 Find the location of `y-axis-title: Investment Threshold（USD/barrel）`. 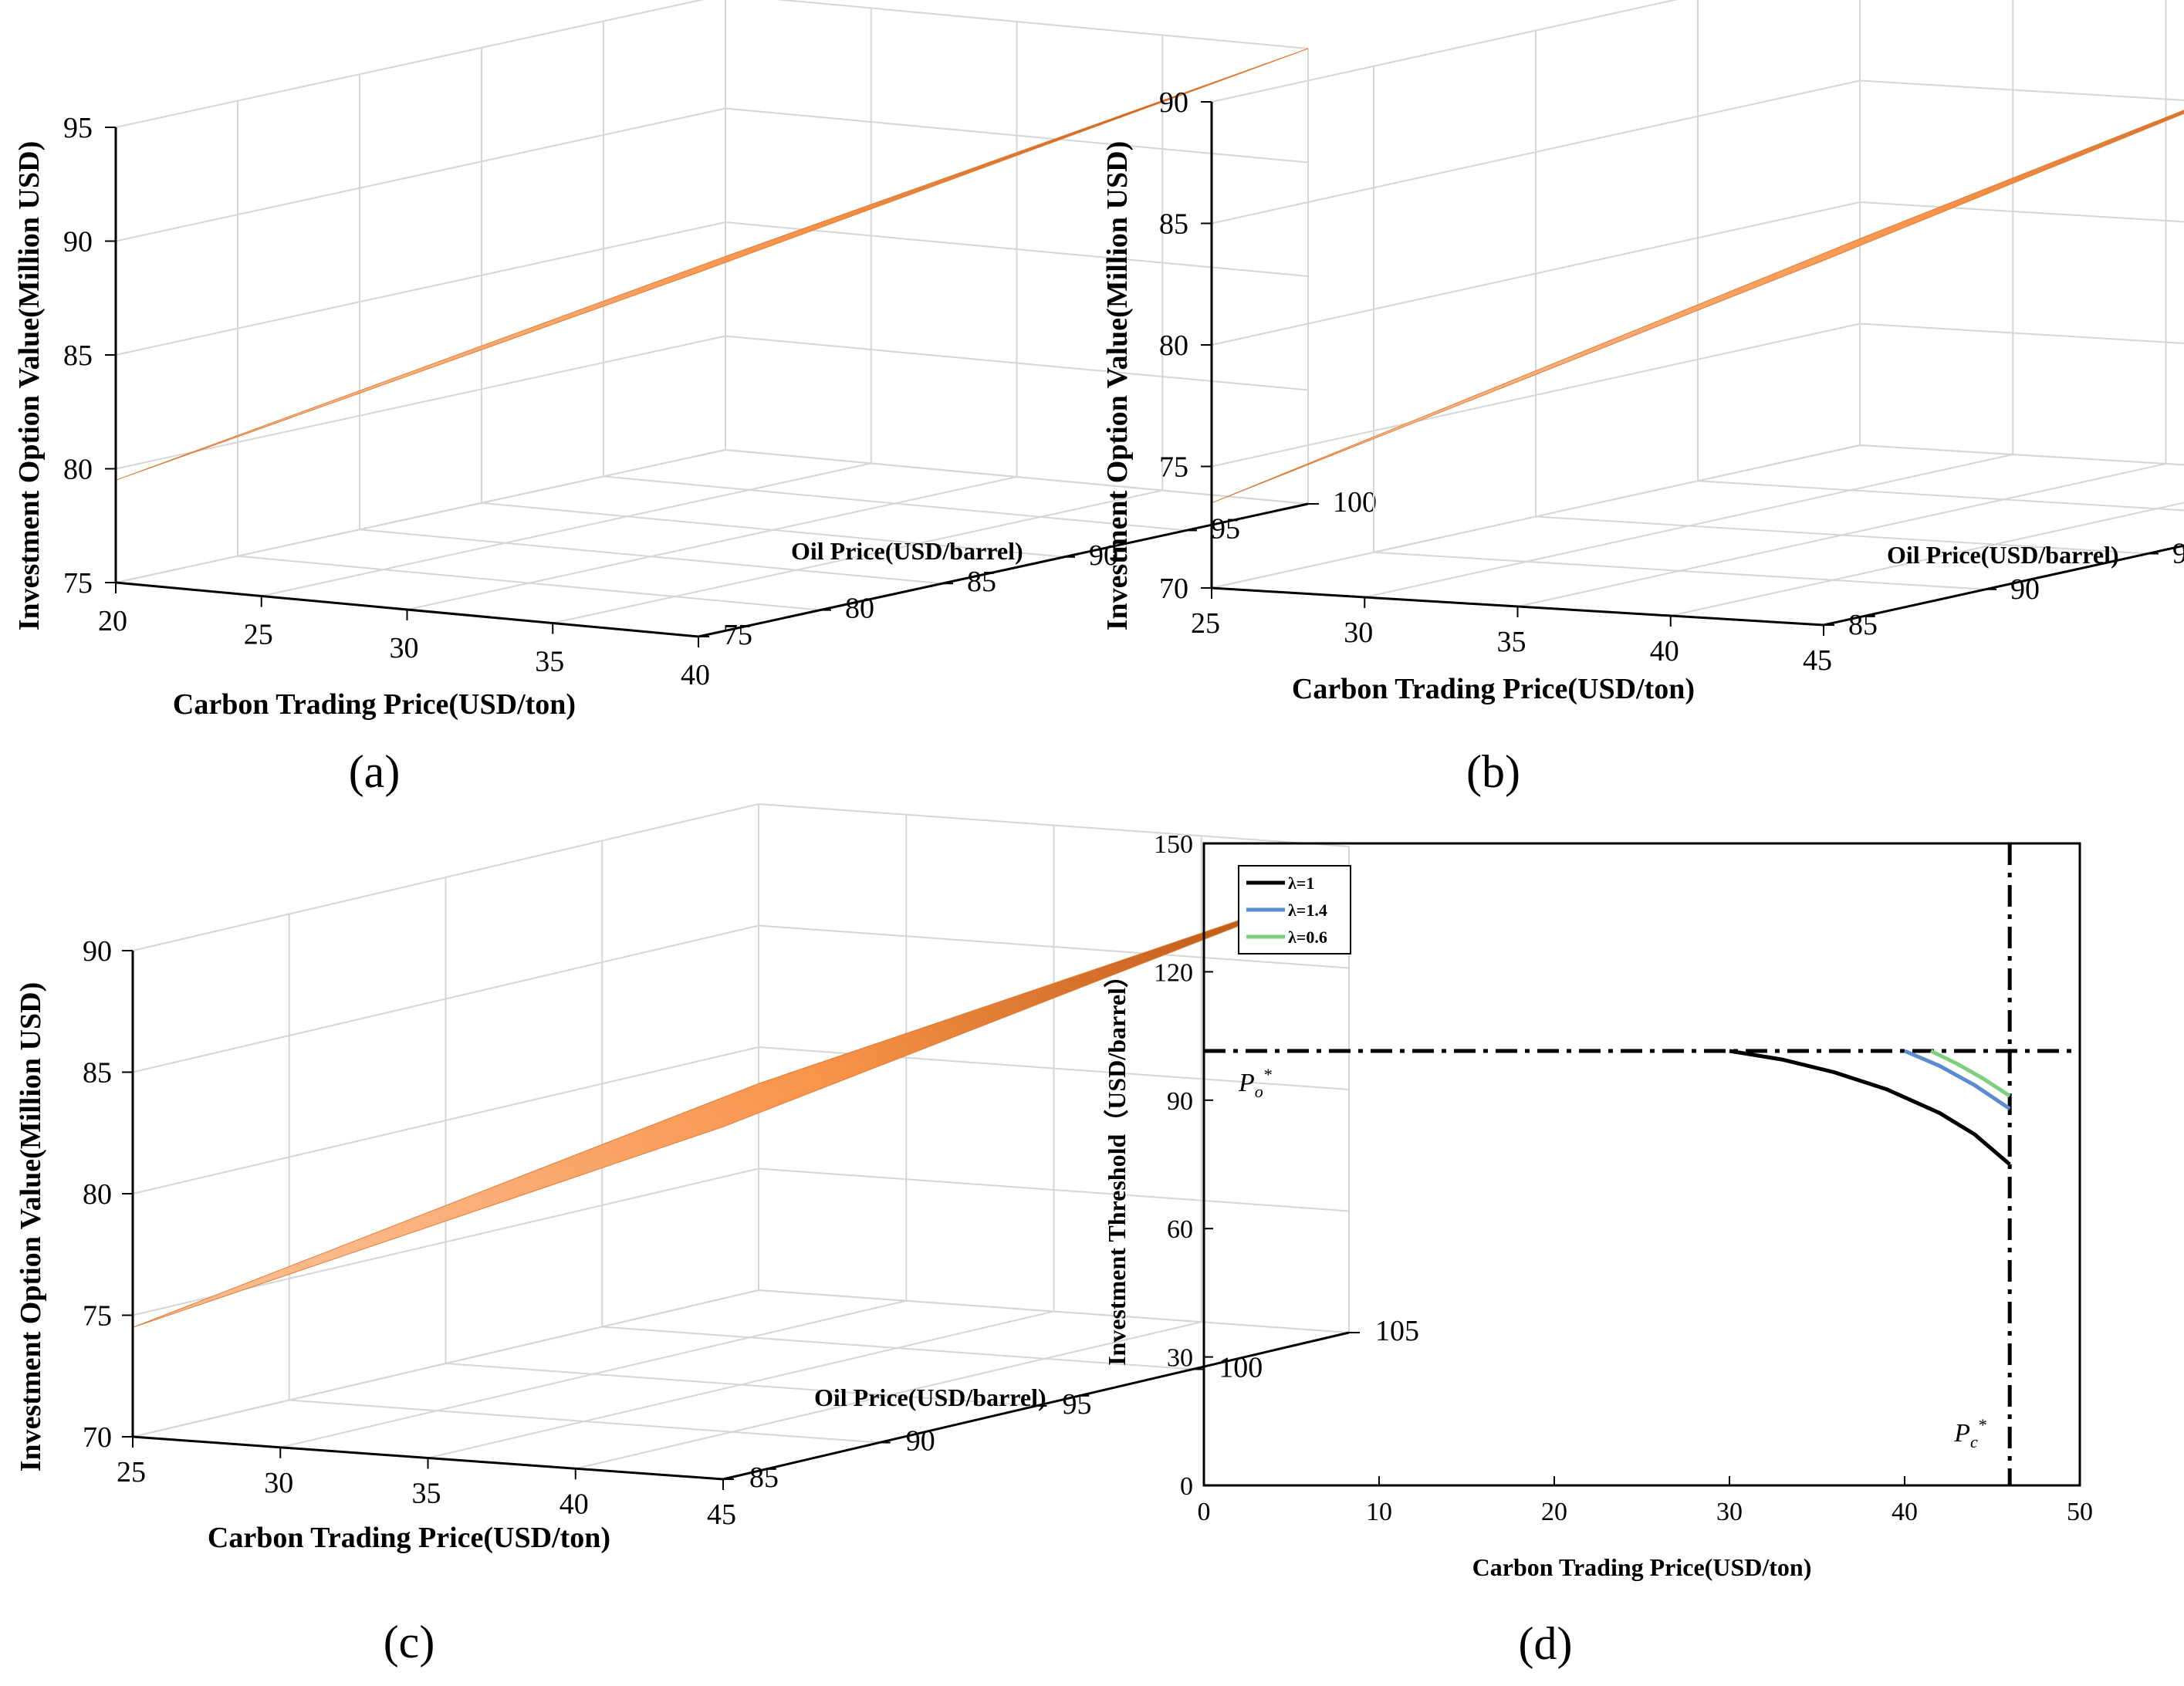

y-axis-title: Investment Threshold（USD/barrel） is located at coordinates (1117, 1164).